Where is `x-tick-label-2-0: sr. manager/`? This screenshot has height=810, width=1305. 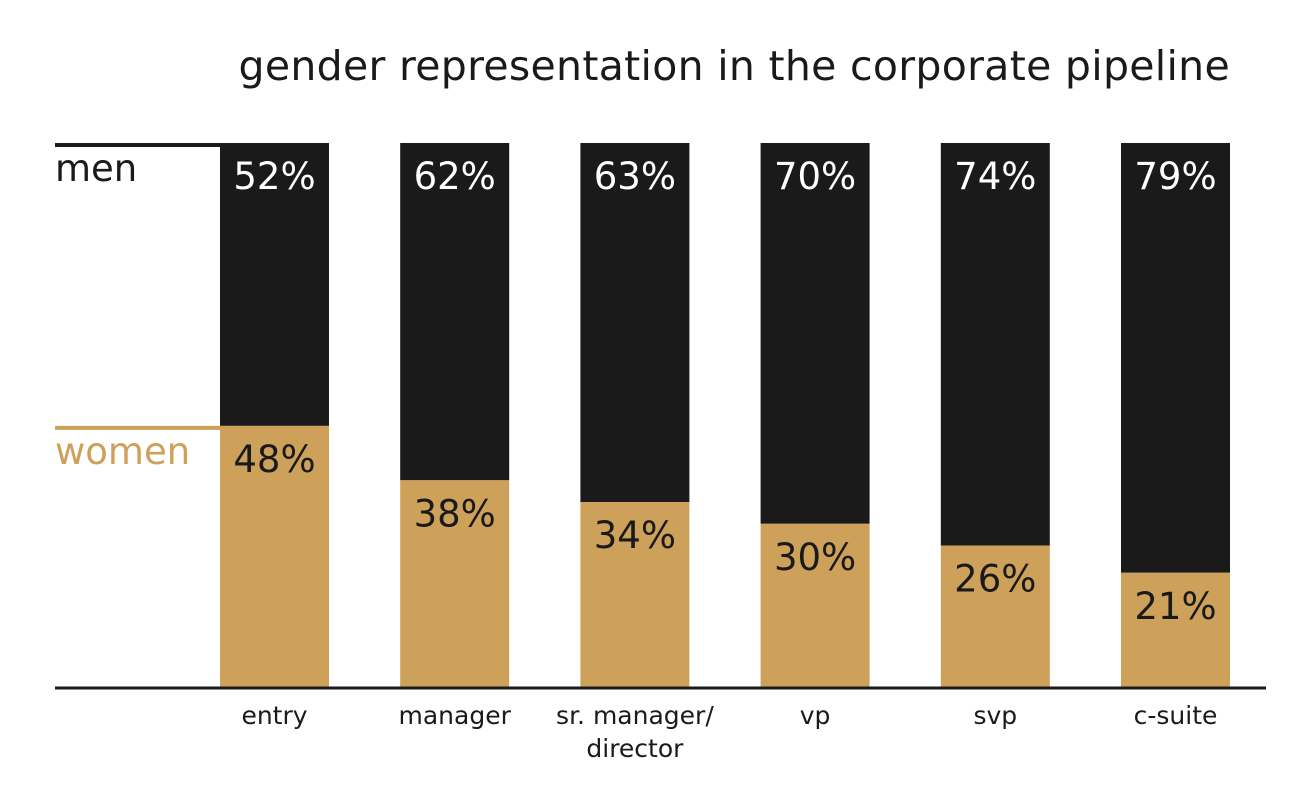
x-tick-label-2-0: sr. manager/ is located at coordinates (635, 715).